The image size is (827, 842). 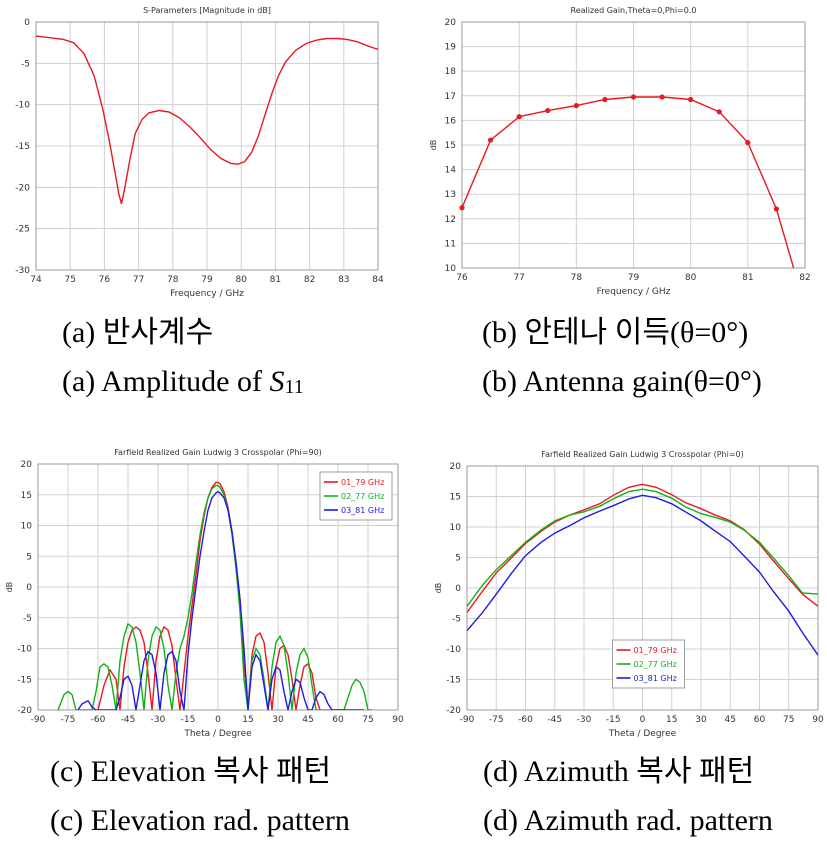 What do you see at coordinates (615, 332) in the screenshot?
I see `caption-b-korean: (b) 안테나 이득(θ=0°)` at bounding box center [615, 332].